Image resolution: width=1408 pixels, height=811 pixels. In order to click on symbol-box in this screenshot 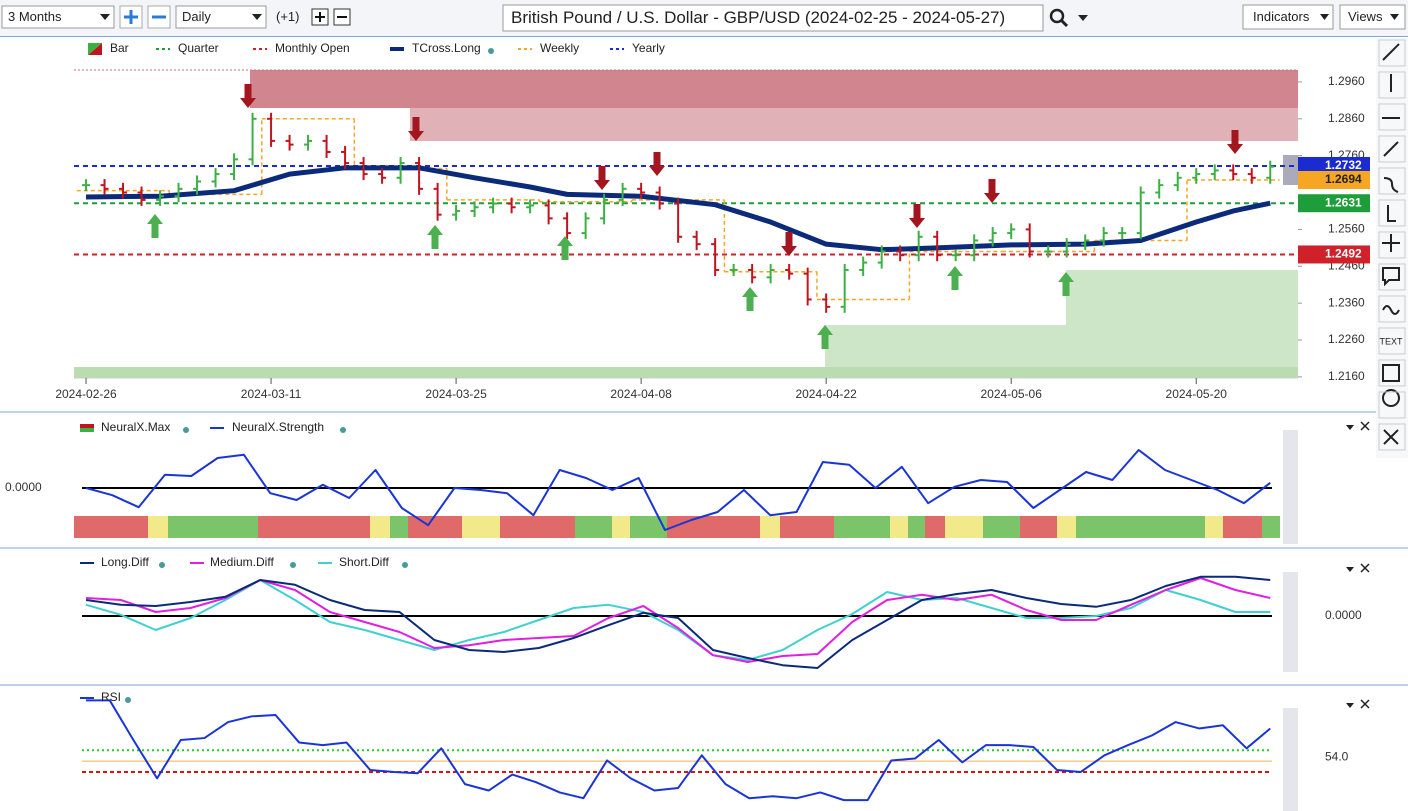, I will do `click(773, 18)`.